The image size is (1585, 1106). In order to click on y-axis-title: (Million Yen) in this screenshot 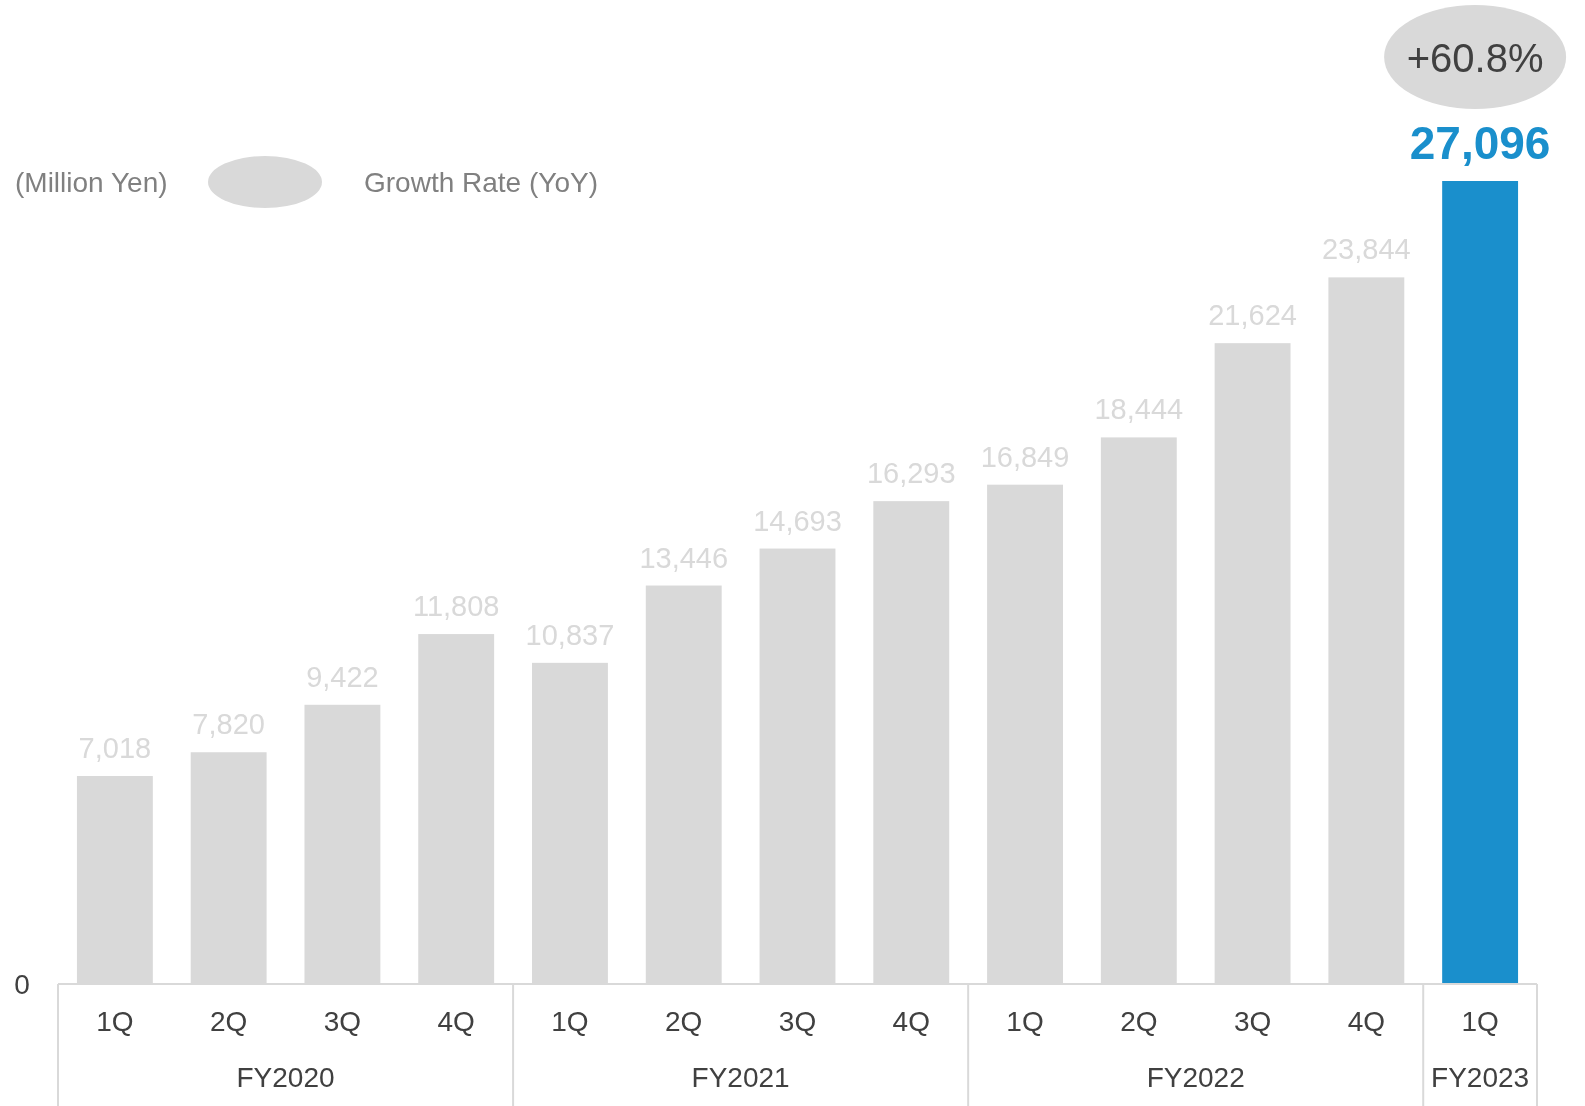, I will do `click(91, 182)`.